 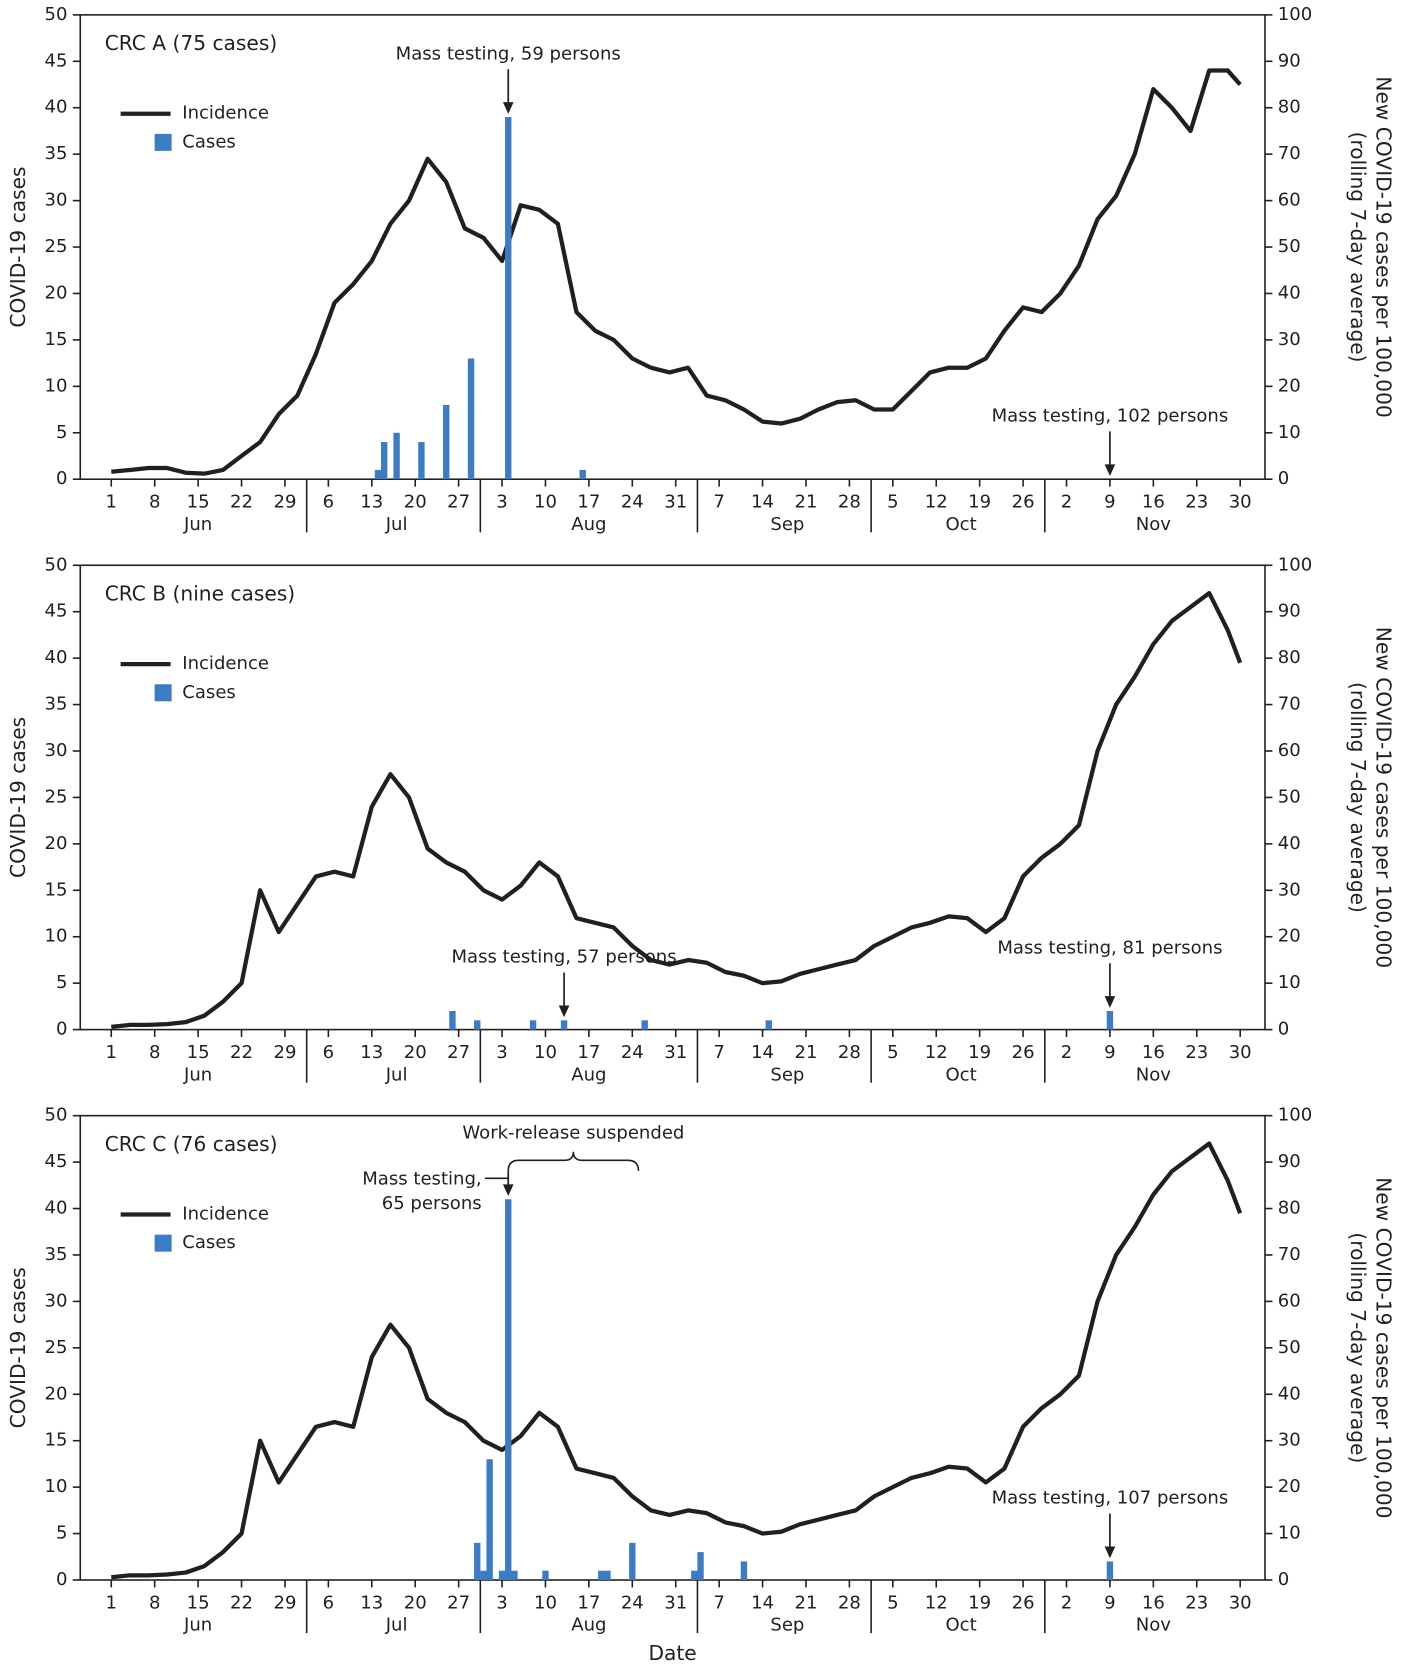 I want to click on x-tick-label: 20, so click(x=415, y=1052).